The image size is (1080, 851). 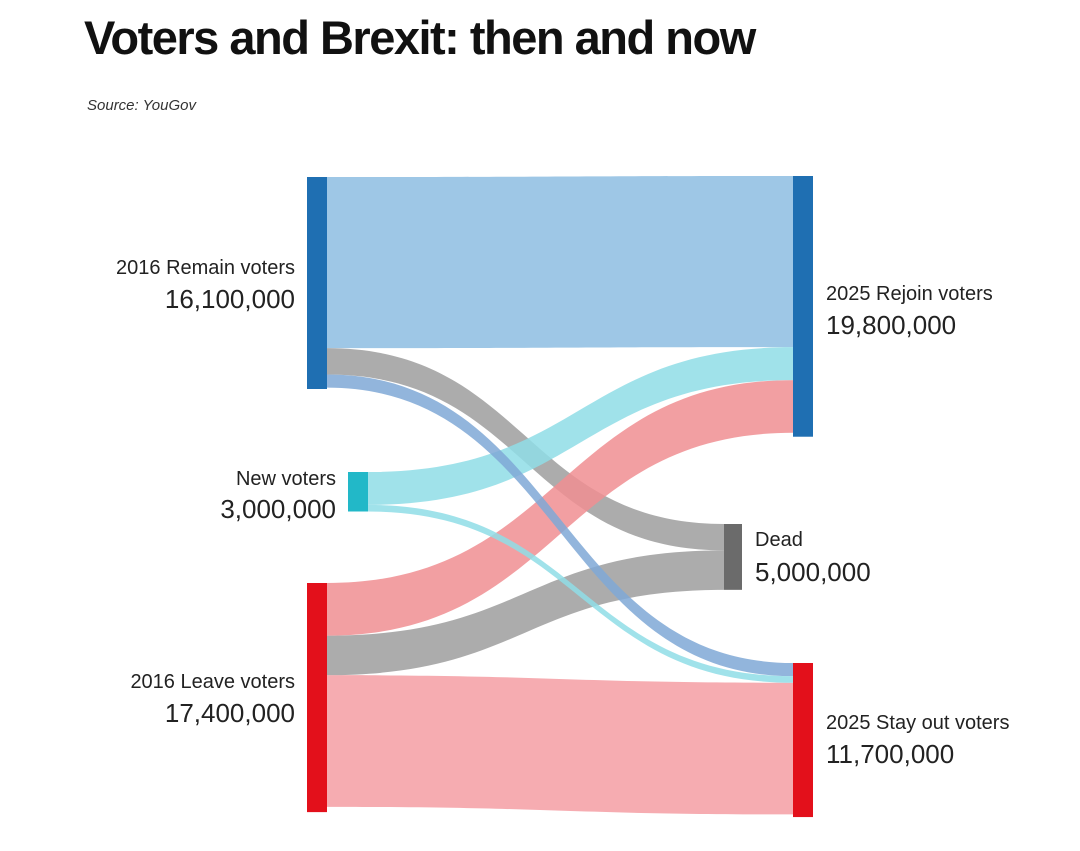 What do you see at coordinates (212, 682) in the screenshot?
I see `node-label-leave: 2016 Leave voters` at bounding box center [212, 682].